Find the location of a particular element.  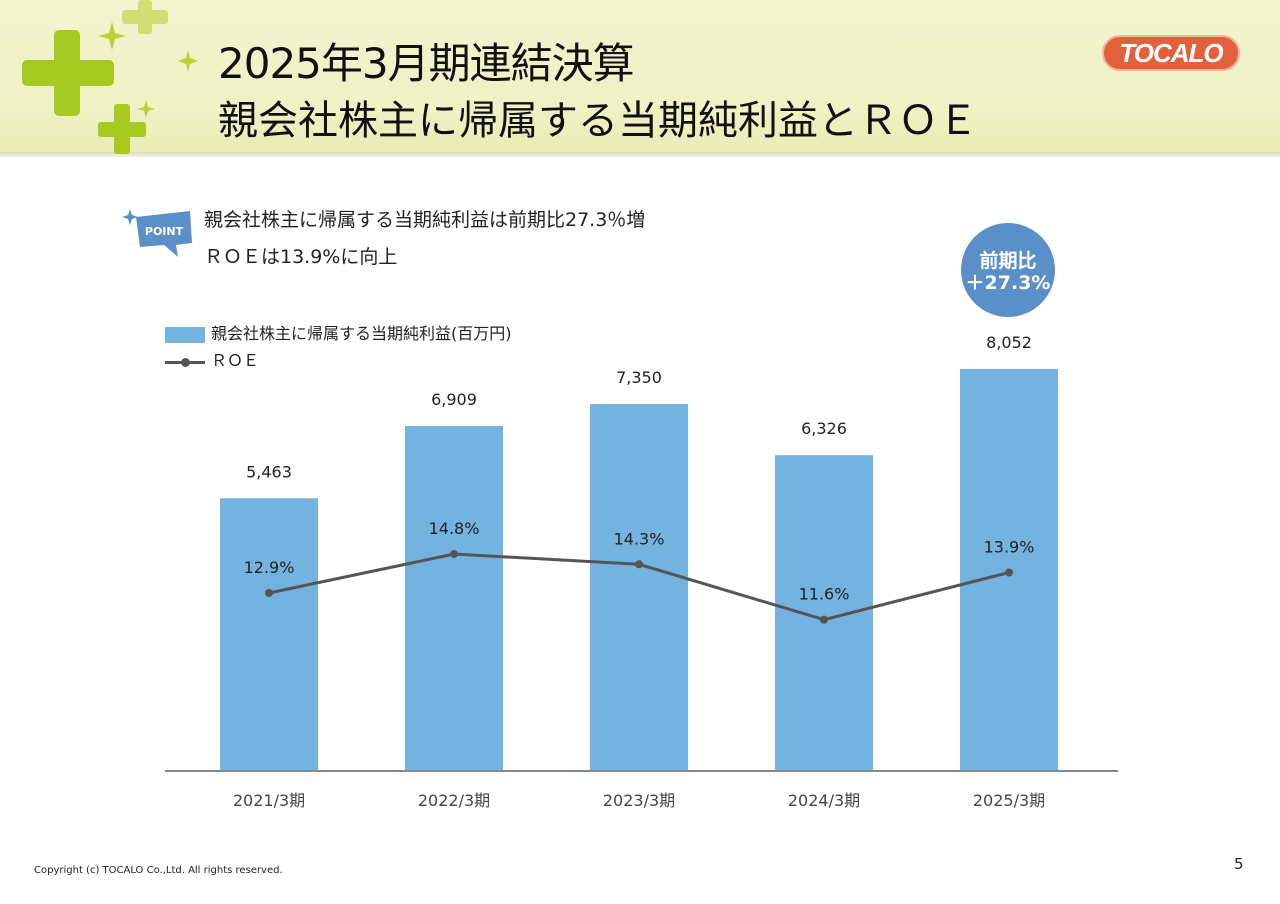

point-text-line2: ＲＯＥは13.9%に向上 is located at coordinates (301, 257).